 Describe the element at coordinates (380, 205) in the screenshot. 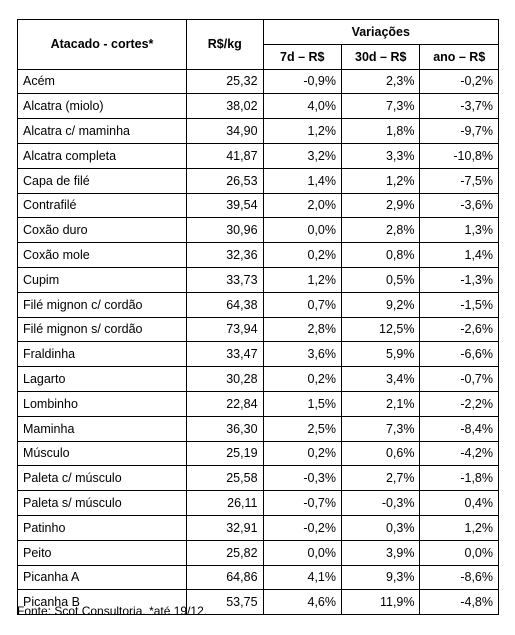

I see `var-30d-cell: 2,9%` at that location.